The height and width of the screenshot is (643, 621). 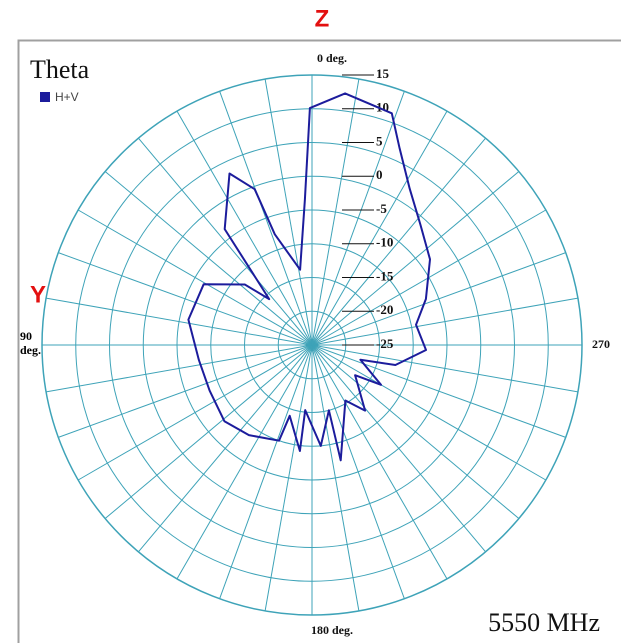 I want to click on angle-label: 270, so click(x=601, y=344).